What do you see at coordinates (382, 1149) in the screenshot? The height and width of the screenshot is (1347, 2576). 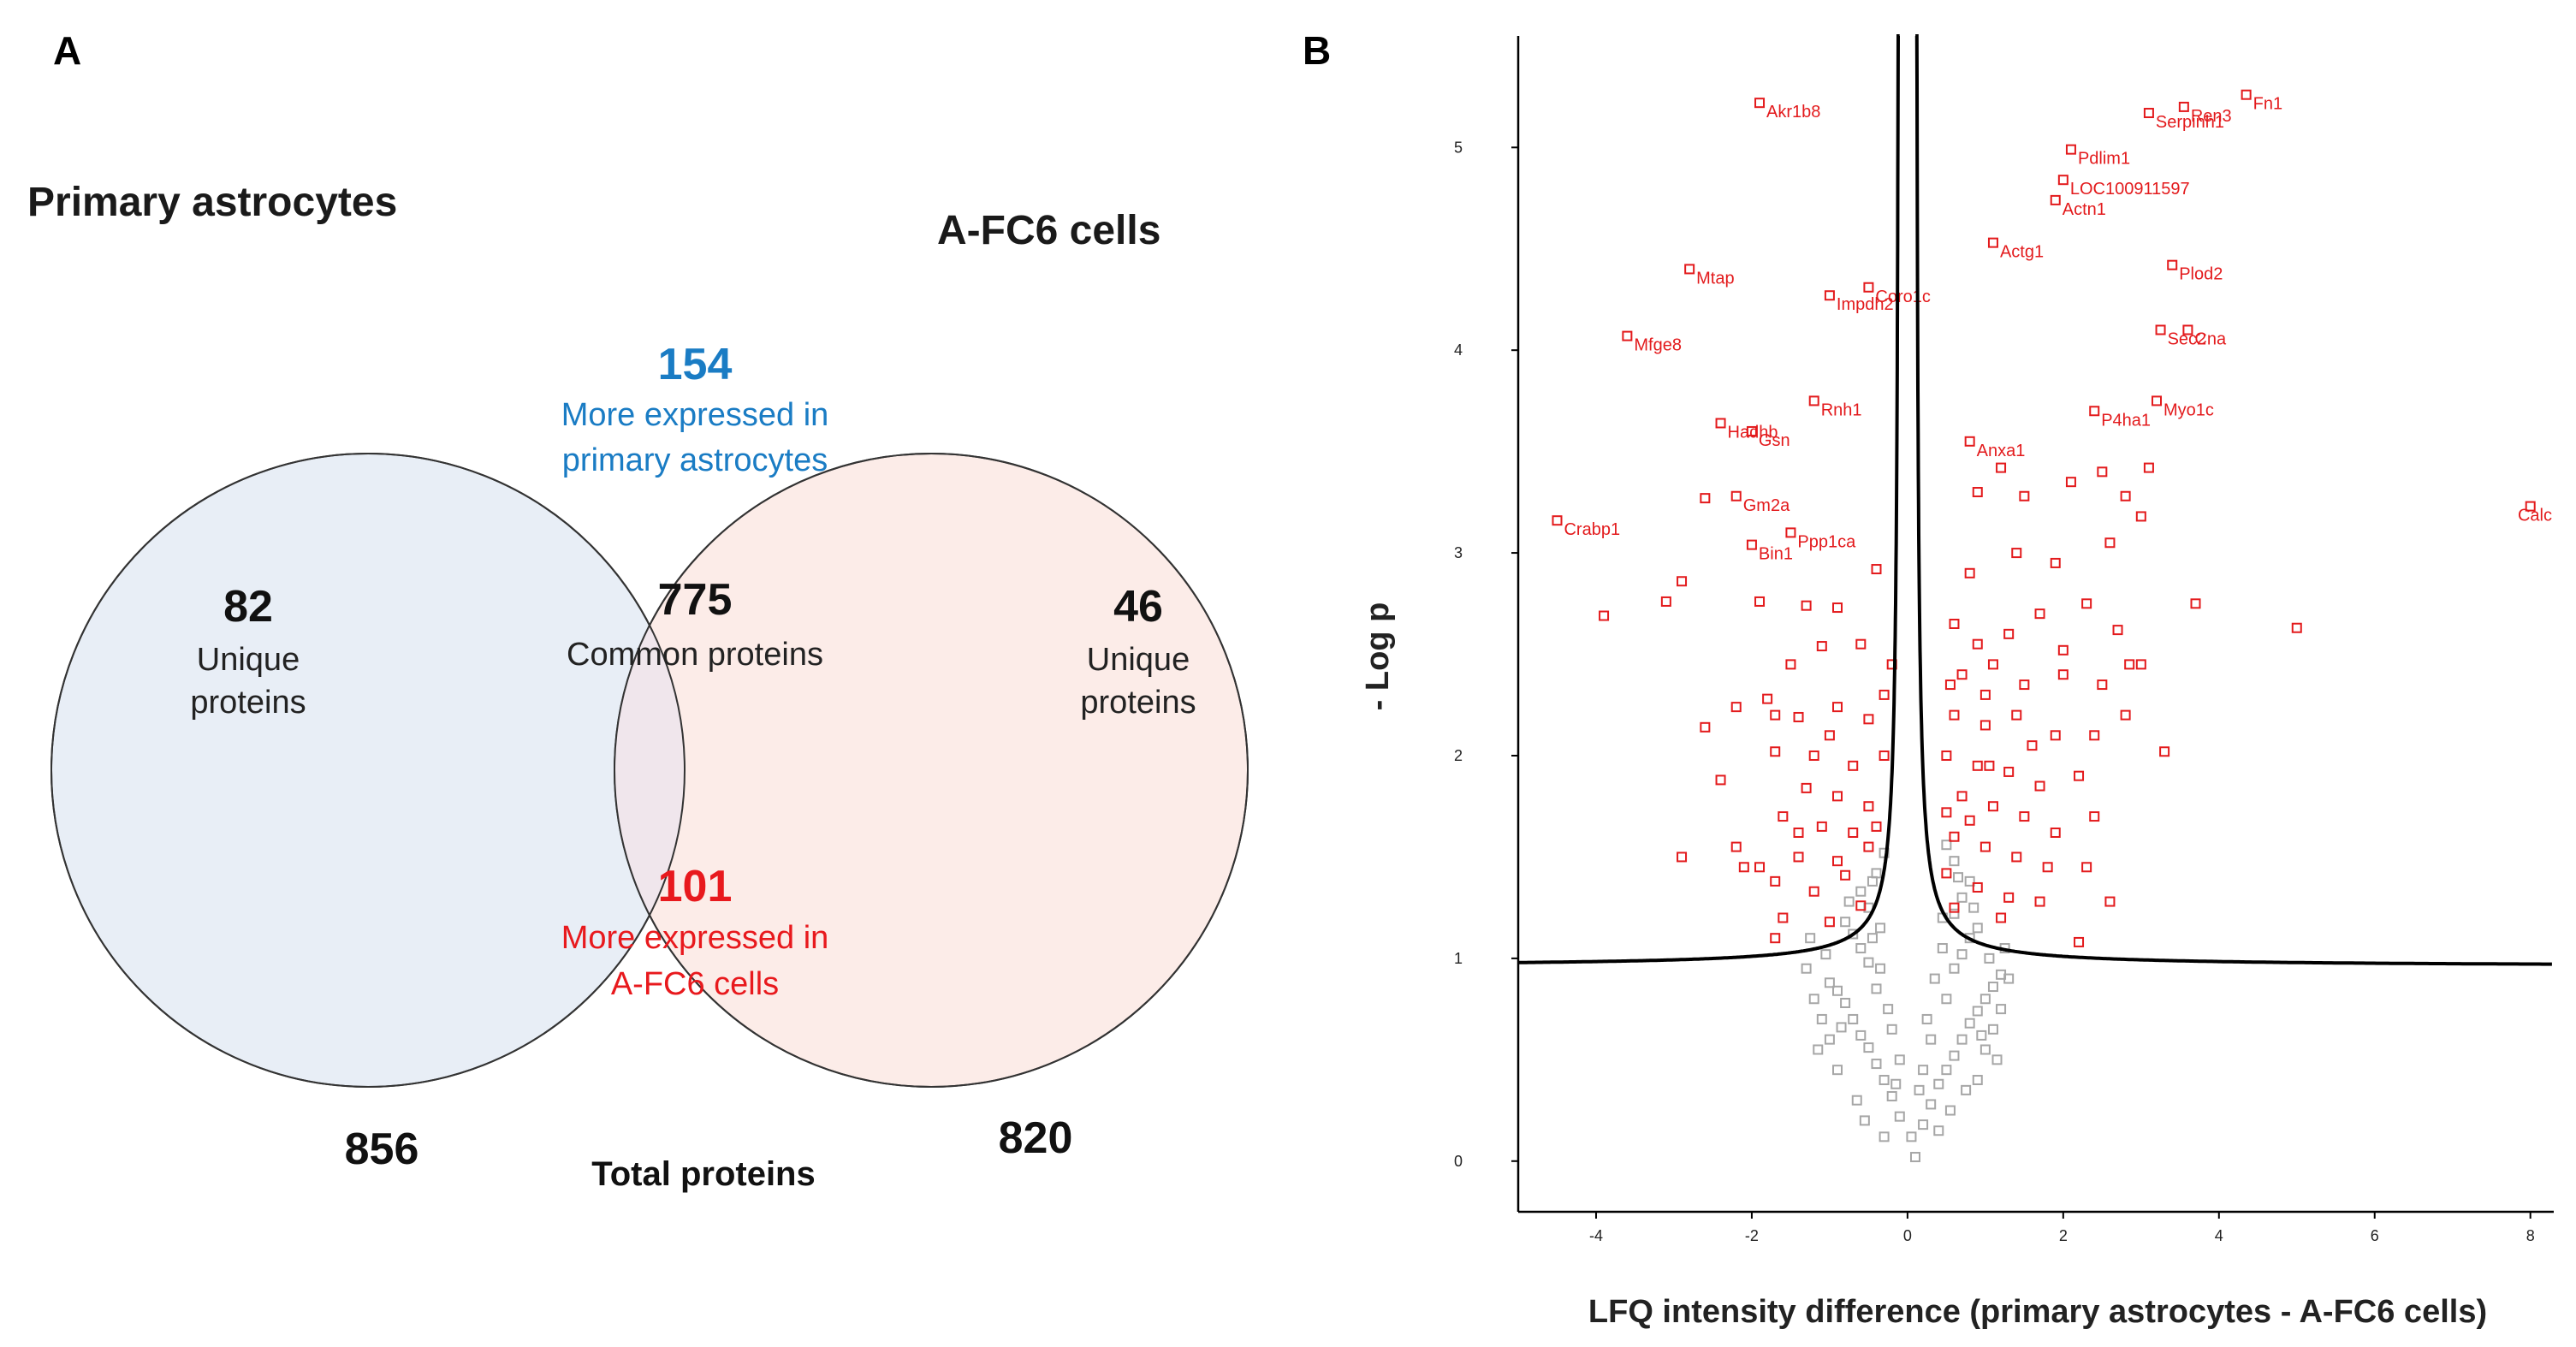 I see `total-left-count: 856` at bounding box center [382, 1149].